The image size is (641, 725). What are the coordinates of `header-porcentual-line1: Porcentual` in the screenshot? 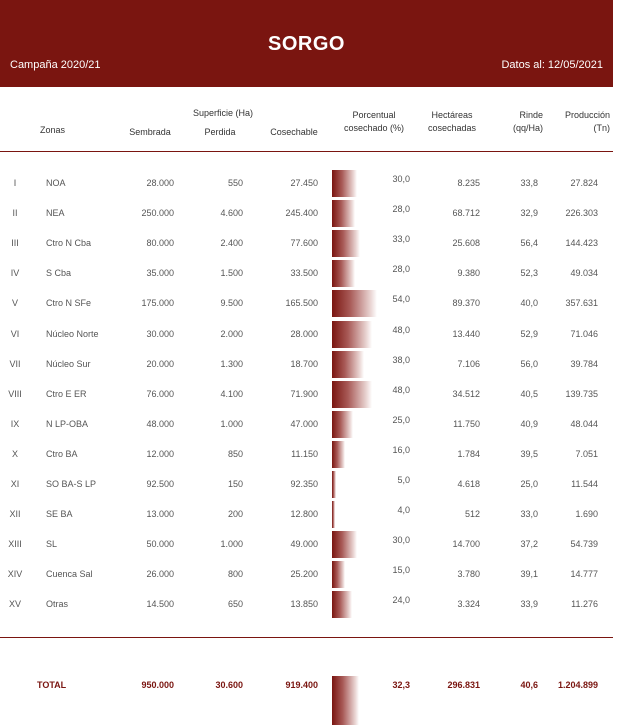 It's located at (374, 115).